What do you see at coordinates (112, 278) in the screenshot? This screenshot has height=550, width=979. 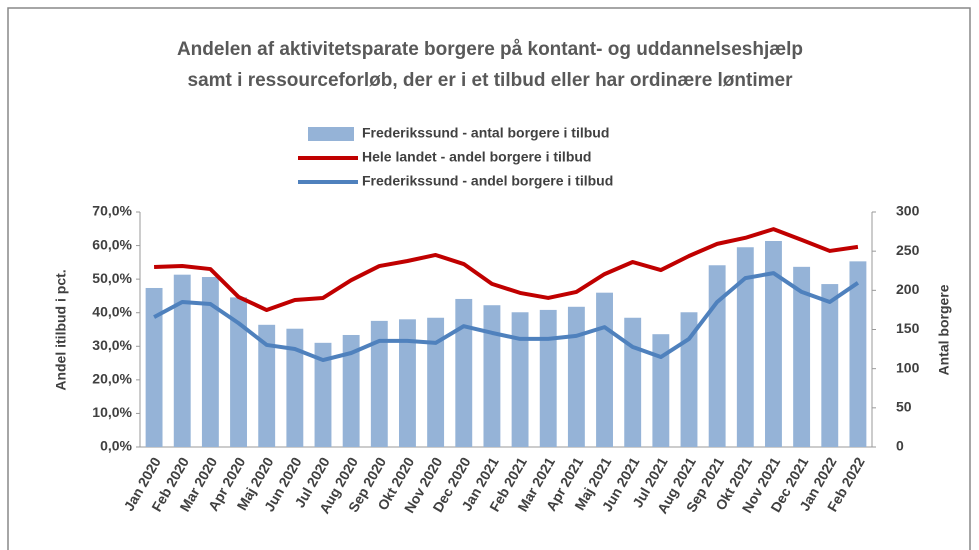 I see `y-tick-label: 50,0%` at bounding box center [112, 278].